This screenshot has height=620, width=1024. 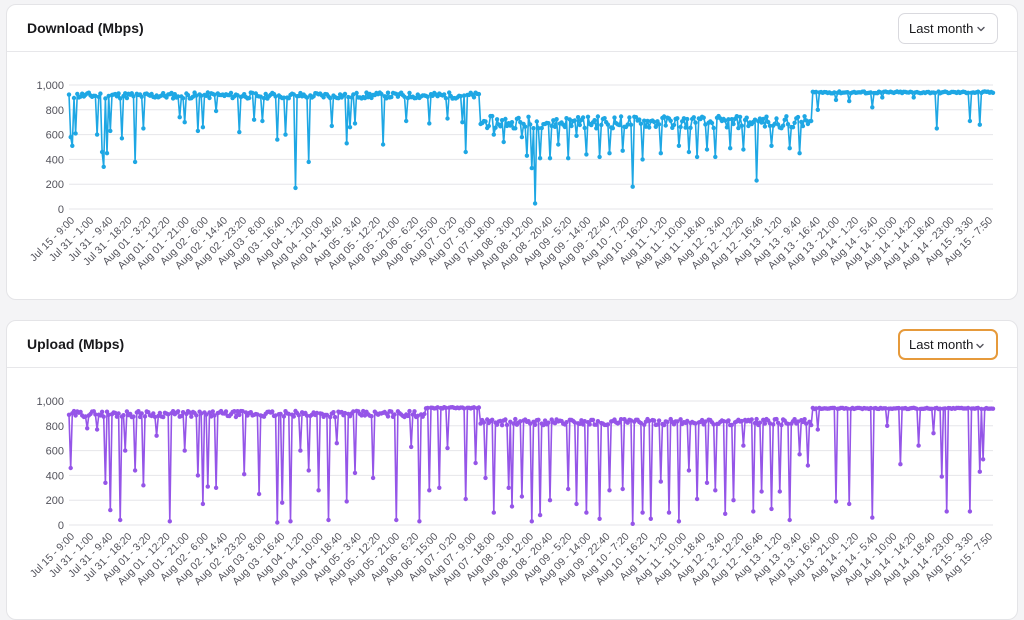 I want to click on upload-range-select: Last month, so click(x=948, y=344).